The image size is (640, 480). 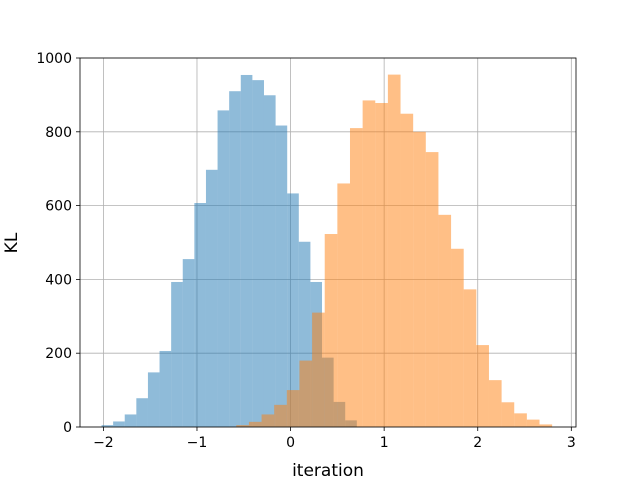 I want to click on y-tick-label: 0, so click(x=67, y=428).